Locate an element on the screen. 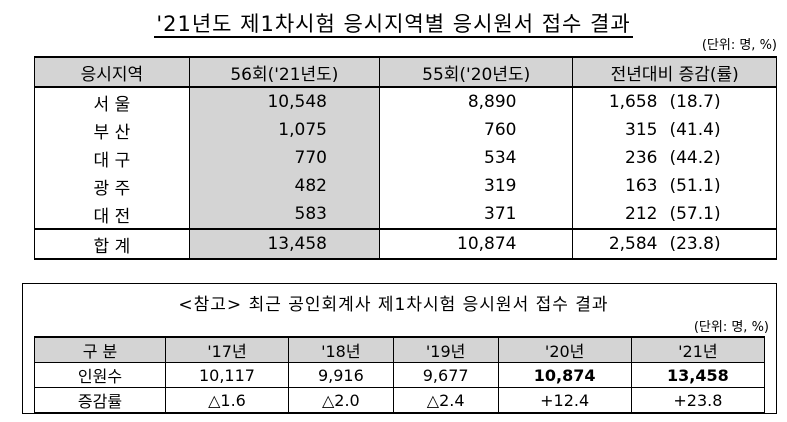 This screenshot has height=422, width=787. change-cell: 236 (44.2) is located at coordinates (674, 158).